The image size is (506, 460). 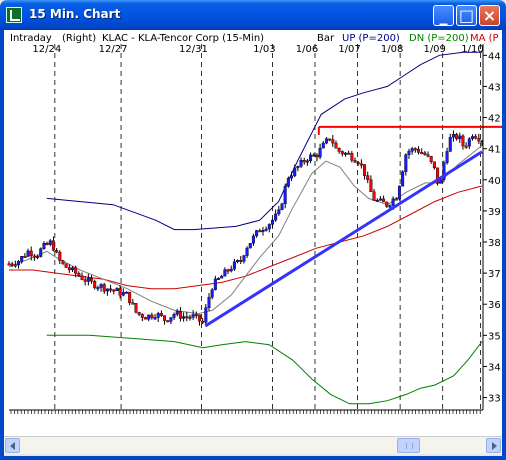 I want to click on price-axis-label: 40, so click(x=494, y=181).